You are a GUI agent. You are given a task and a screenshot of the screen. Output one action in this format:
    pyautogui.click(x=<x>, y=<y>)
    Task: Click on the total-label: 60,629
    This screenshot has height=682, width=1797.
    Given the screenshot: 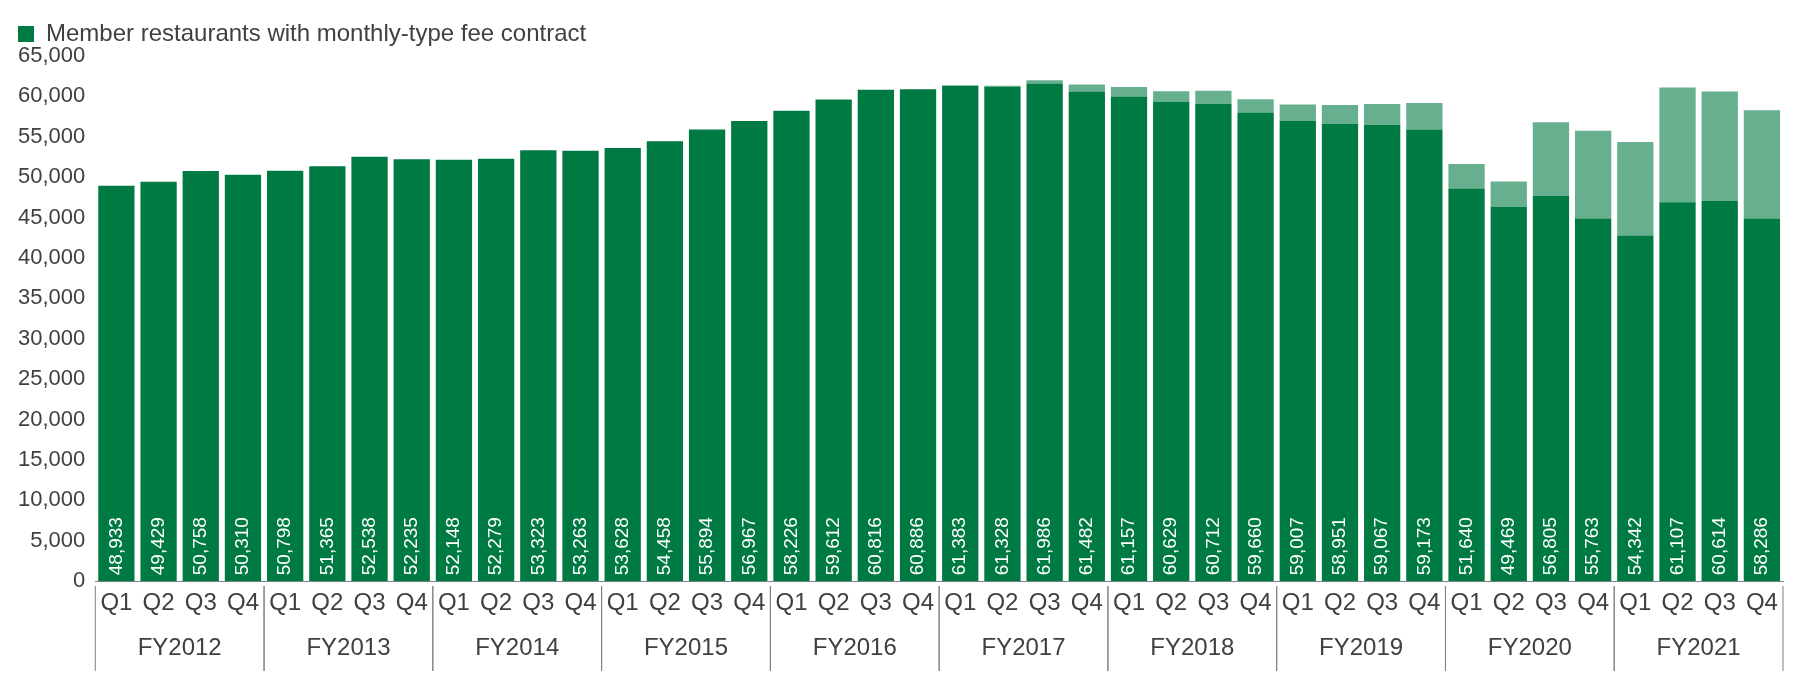 What is the action you would take?
    pyautogui.click(x=1170, y=546)
    